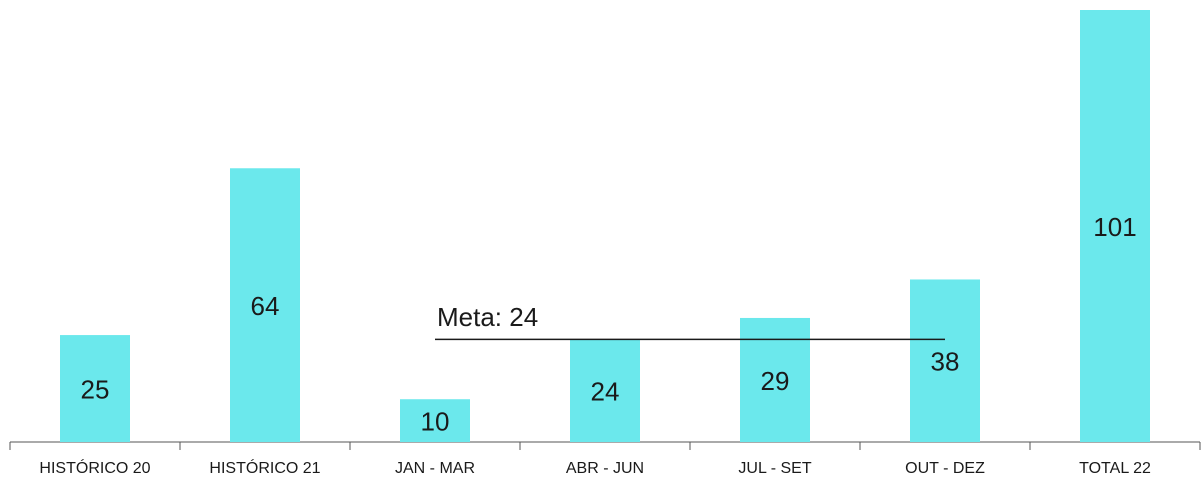  I want to click on x-tick-label: JAN - MAR, so click(435, 468).